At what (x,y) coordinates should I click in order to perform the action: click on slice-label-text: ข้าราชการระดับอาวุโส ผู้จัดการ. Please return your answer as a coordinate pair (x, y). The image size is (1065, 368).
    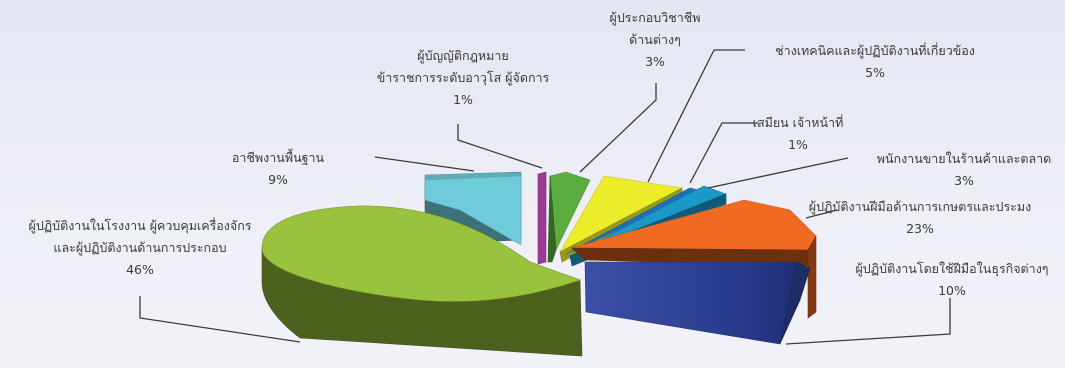
    Looking at the image, I should click on (463, 78).